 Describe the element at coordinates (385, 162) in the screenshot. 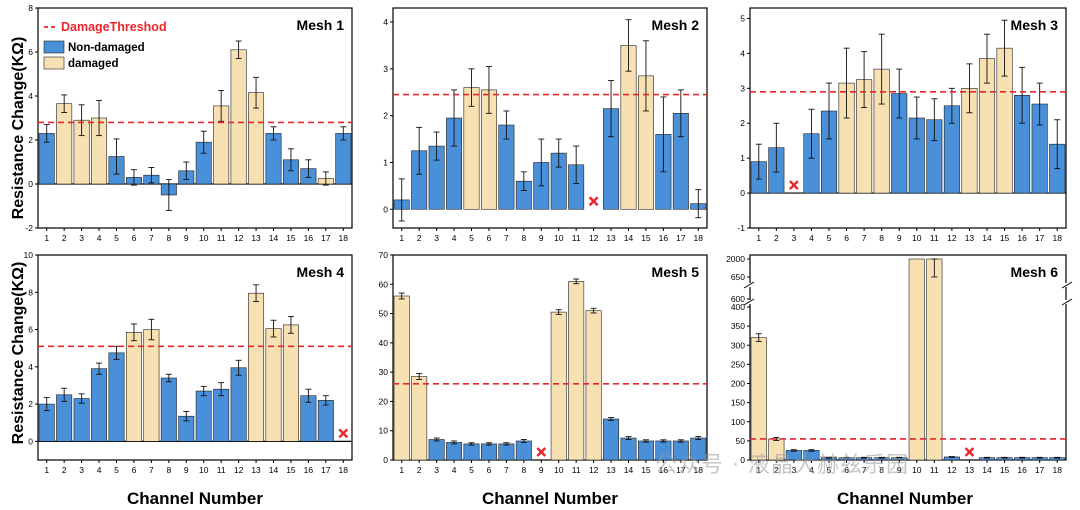

I see `y-tick-label: 1` at that location.